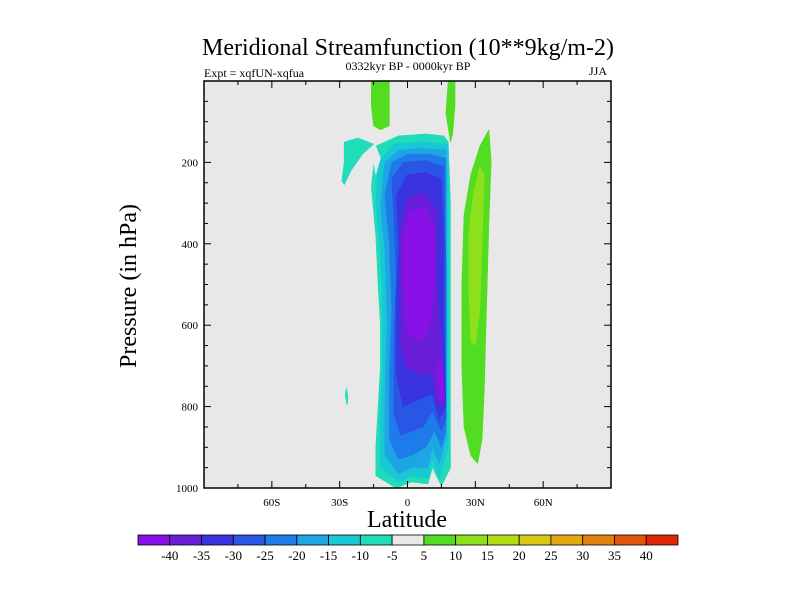 The width and height of the screenshot is (800, 600). I want to click on y-tick-label: 200, so click(190, 163).